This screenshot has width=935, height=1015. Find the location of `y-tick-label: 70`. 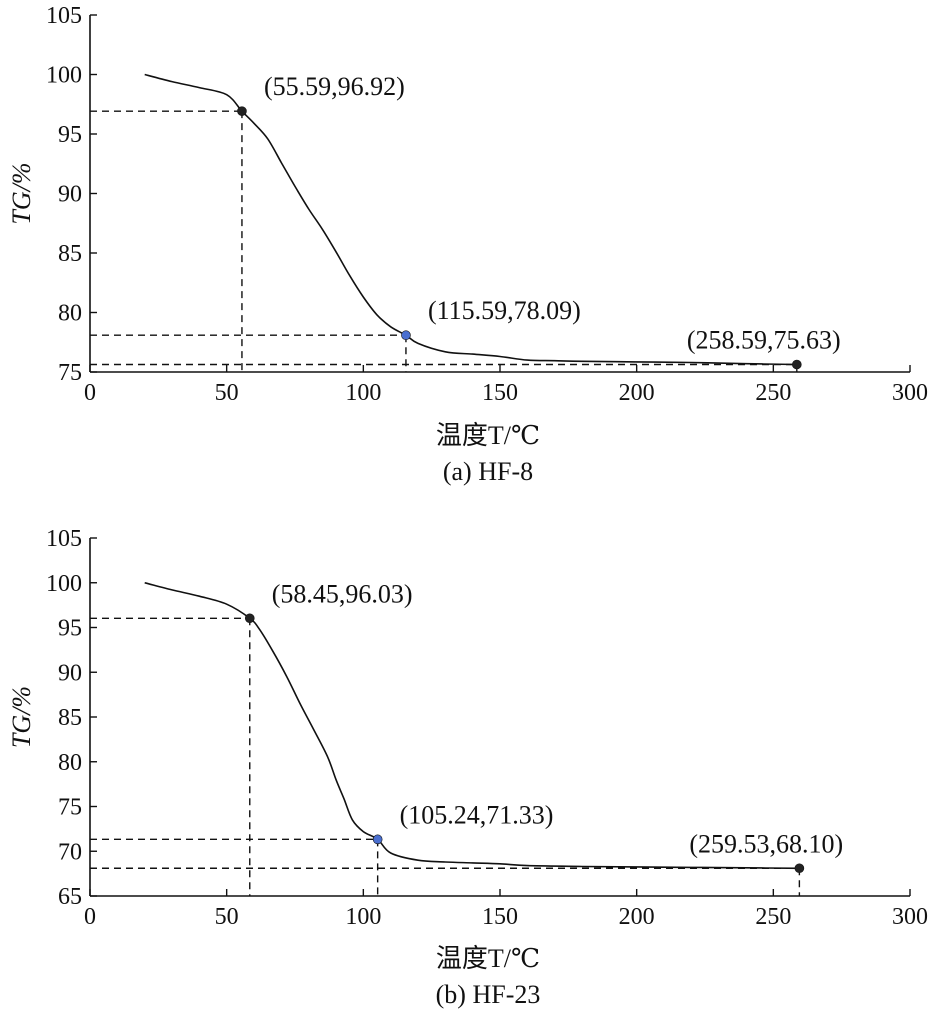

y-tick-label: 70 is located at coordinates (70, 852).